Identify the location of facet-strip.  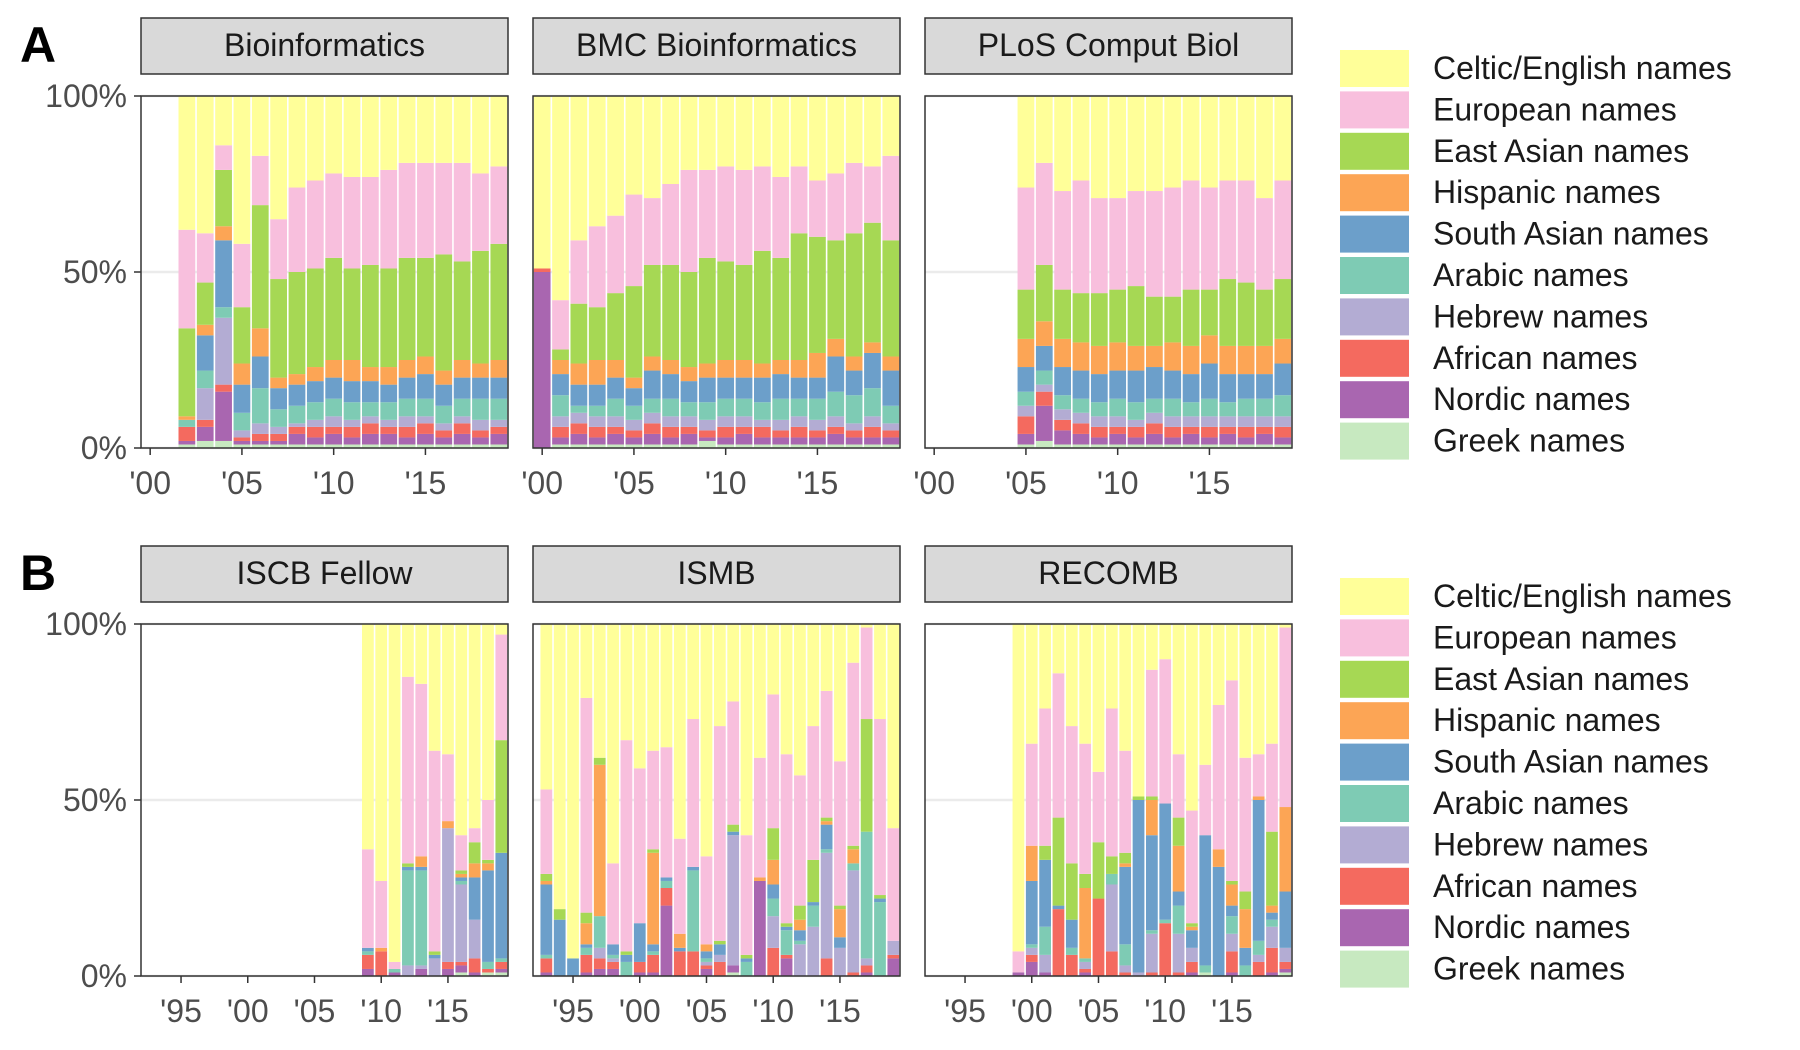
(716, 46).